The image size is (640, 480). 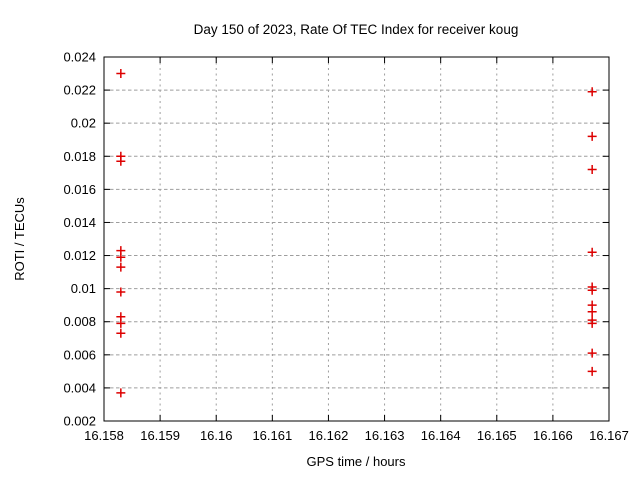 I want to click on x-tick-label: 16.158, so click(x=104, y=435).